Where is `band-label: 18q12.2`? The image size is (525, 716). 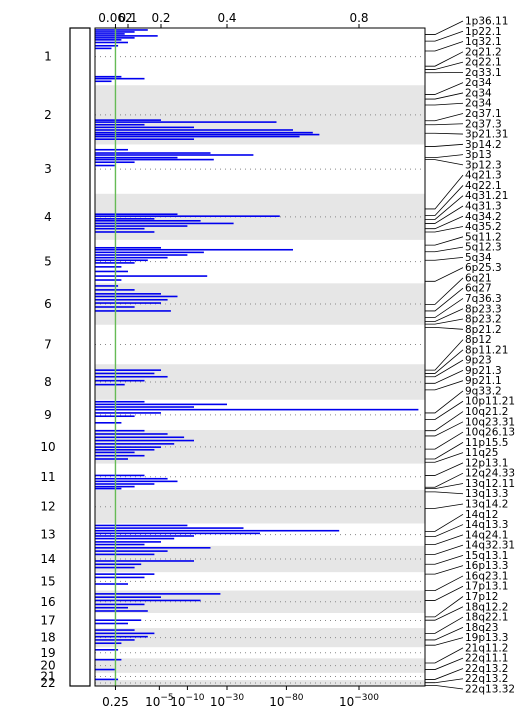
band-label: 18q12.2 is located at coordinates (486, 607).